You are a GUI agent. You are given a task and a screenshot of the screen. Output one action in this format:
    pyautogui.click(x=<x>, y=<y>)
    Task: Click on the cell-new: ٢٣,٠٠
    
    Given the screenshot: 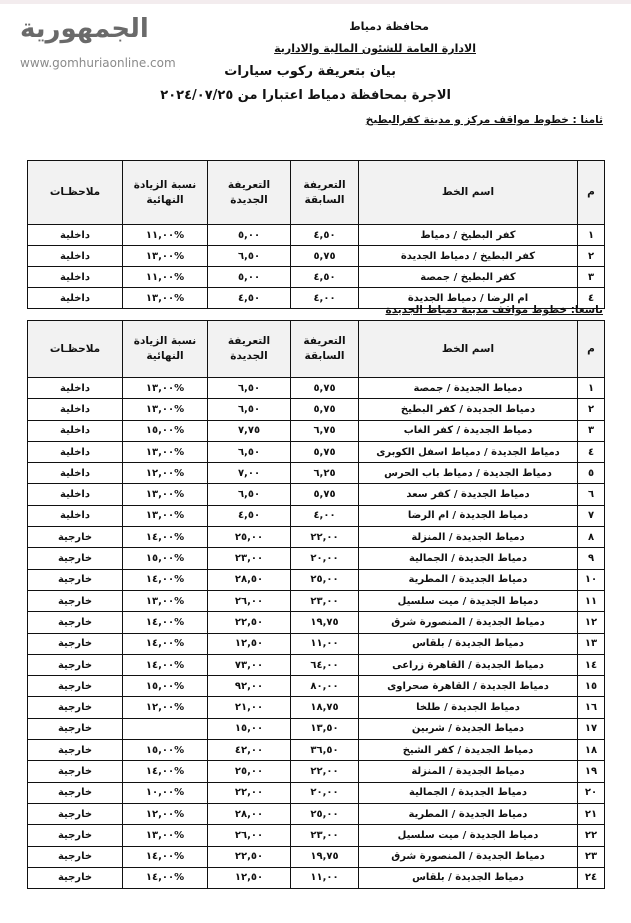 What is the action you would take?
    pyautogui.click(x=249, y=558)
    